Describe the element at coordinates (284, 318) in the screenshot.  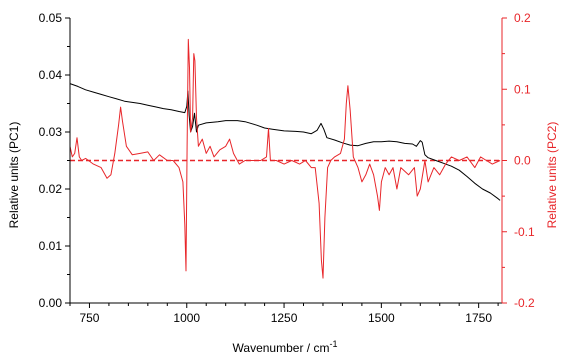
I see `x-tick-label: 1250` at that location.